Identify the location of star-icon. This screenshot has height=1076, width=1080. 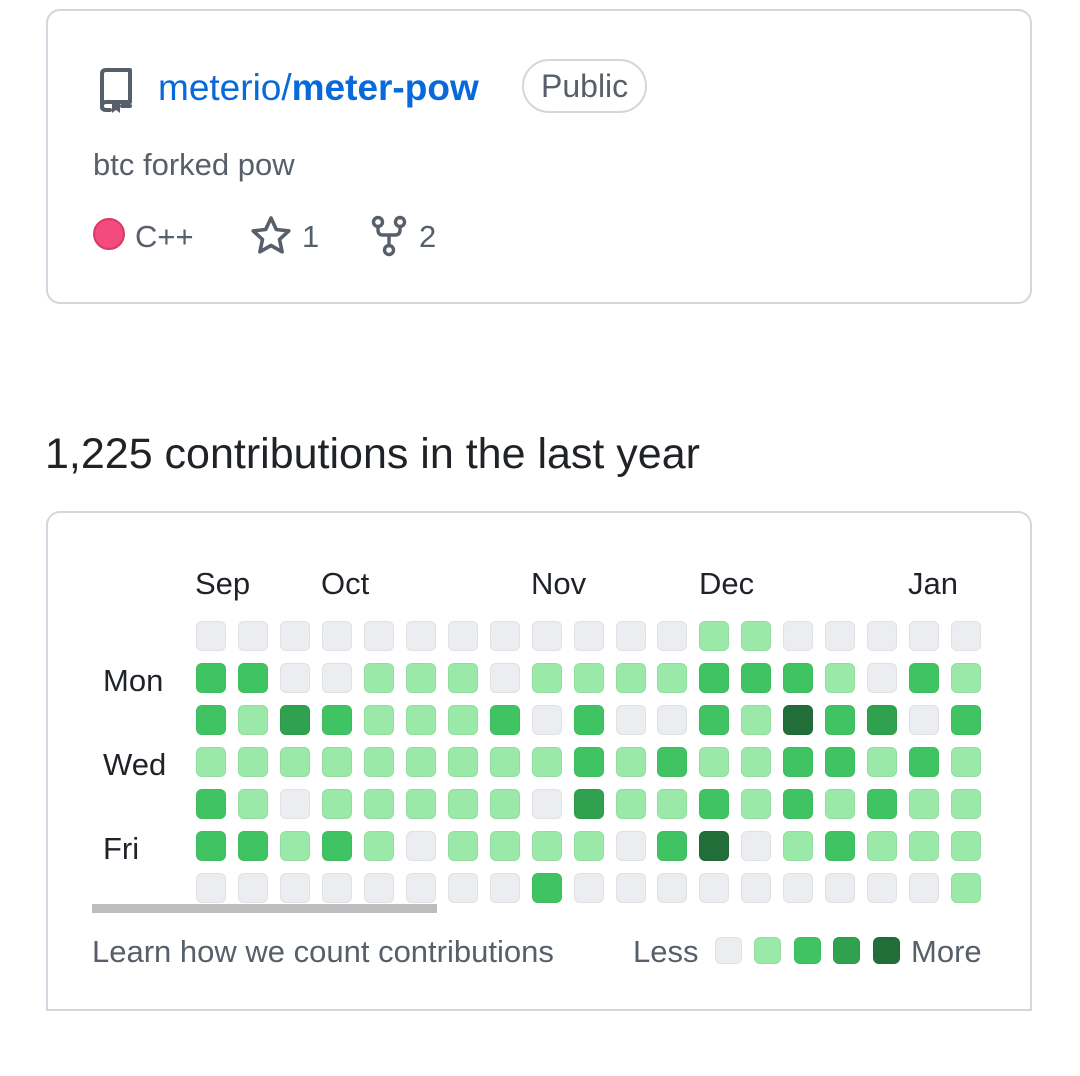
(271, 236).